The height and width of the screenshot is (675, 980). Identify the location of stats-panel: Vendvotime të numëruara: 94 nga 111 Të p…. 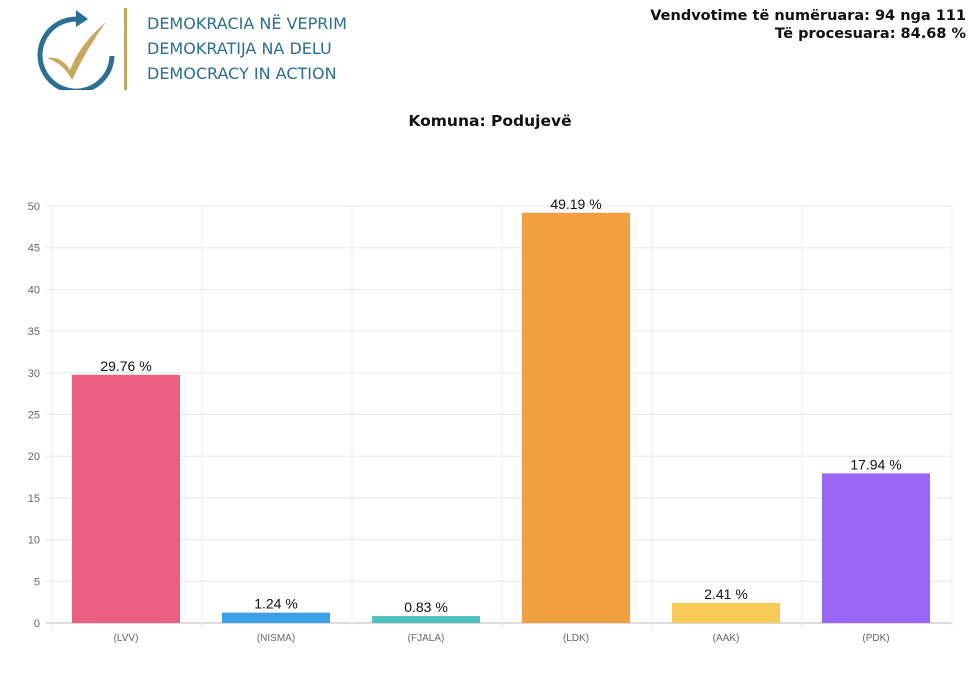
(808, 25).